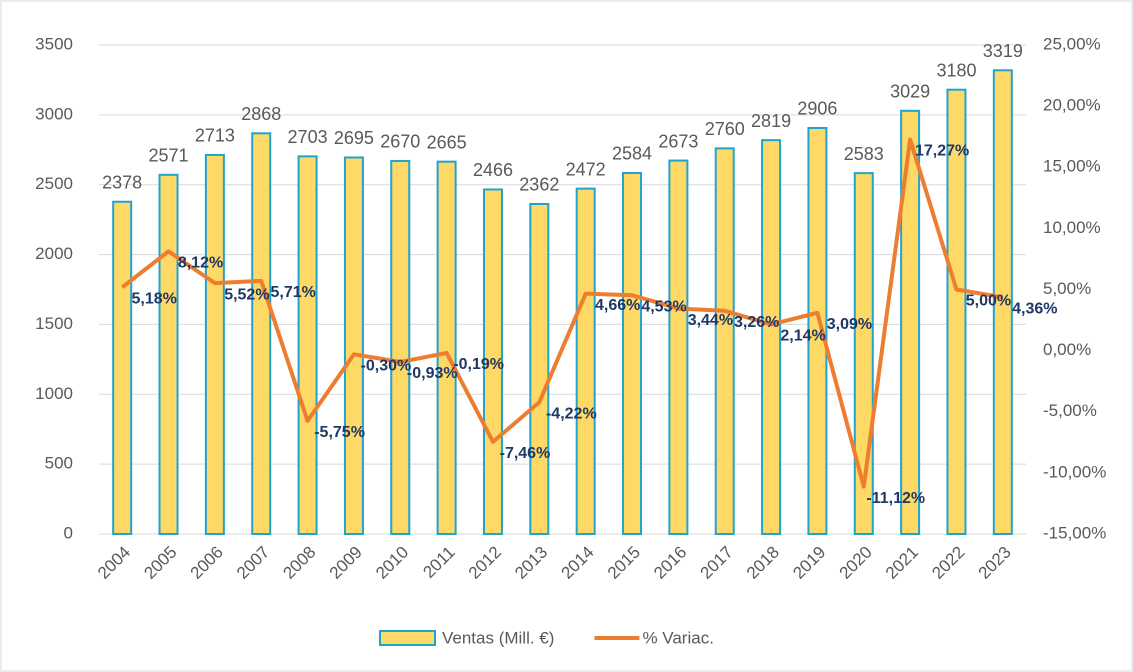  What do you see at coordinates (895, 498) in the screenshot?
I see `line-label: -11,12%` at bounding box center [895, 498].